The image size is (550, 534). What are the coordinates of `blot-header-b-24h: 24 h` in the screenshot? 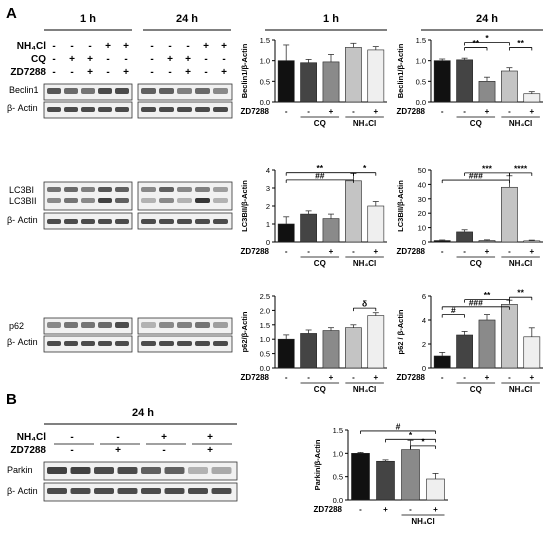 It's located at (143, 413).